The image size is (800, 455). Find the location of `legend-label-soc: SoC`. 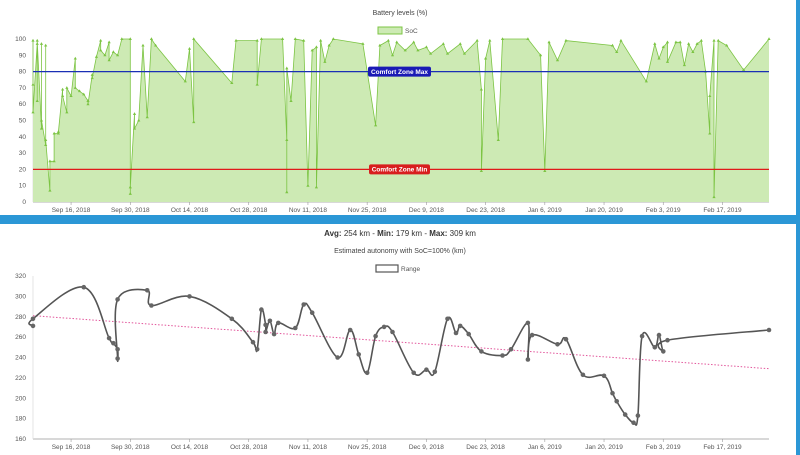

legend-label-soc: SoC is located at coordinates (411, 31).